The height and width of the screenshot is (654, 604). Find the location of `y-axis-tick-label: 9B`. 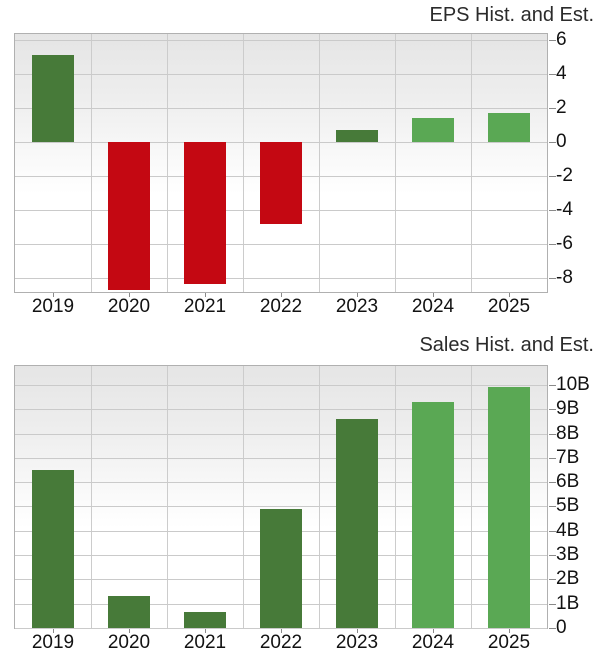

y-axis-tick-label: 9B is located at coordinates (568, 409).